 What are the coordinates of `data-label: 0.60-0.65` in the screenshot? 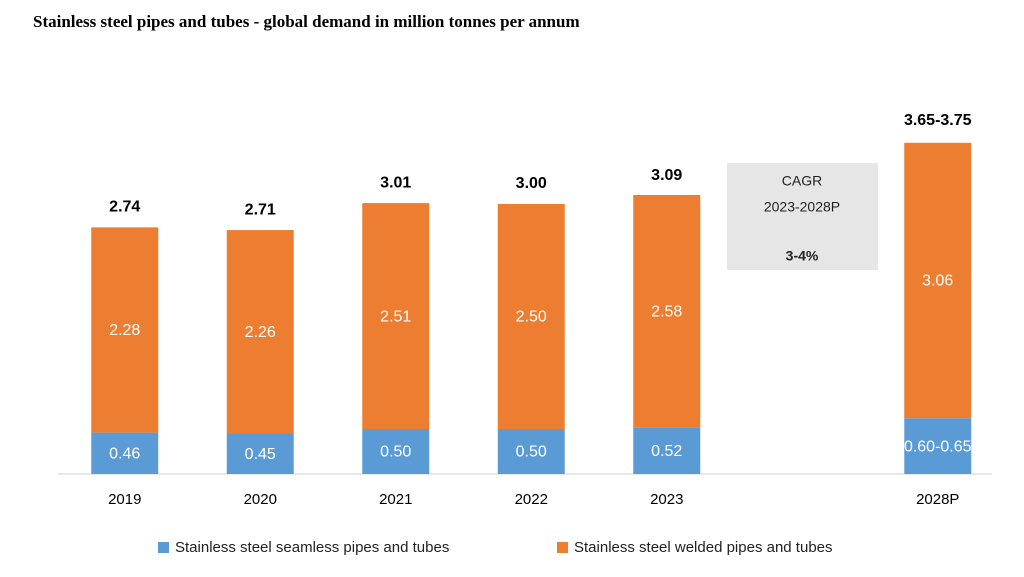 It's located at (938, 446).